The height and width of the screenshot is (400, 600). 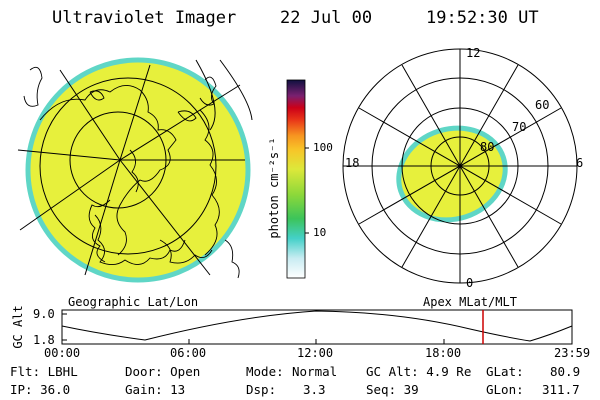 What do you see at coordinates (470, 302) in the screenshot?
I see `right-panel-label: Apex MLat/MLT` at bounding box center [470, 302].